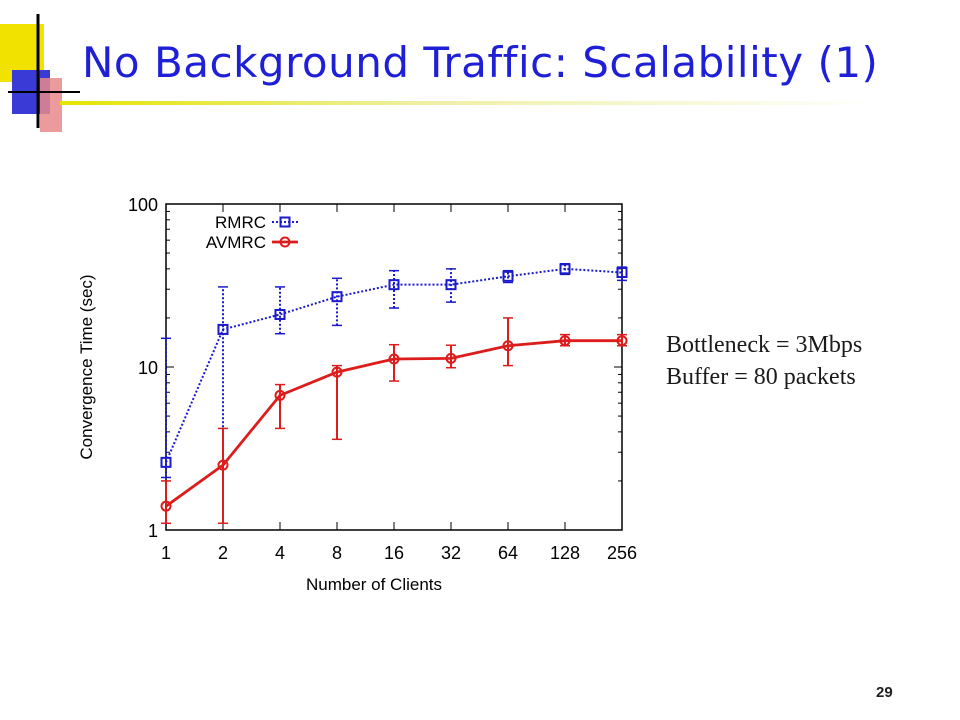 The image size is (960, 720). What do you see at coordinates (240, 222) in the screenshot?
I see `legend-label-rmrc: RMRC` at bounding box center [240, 222].